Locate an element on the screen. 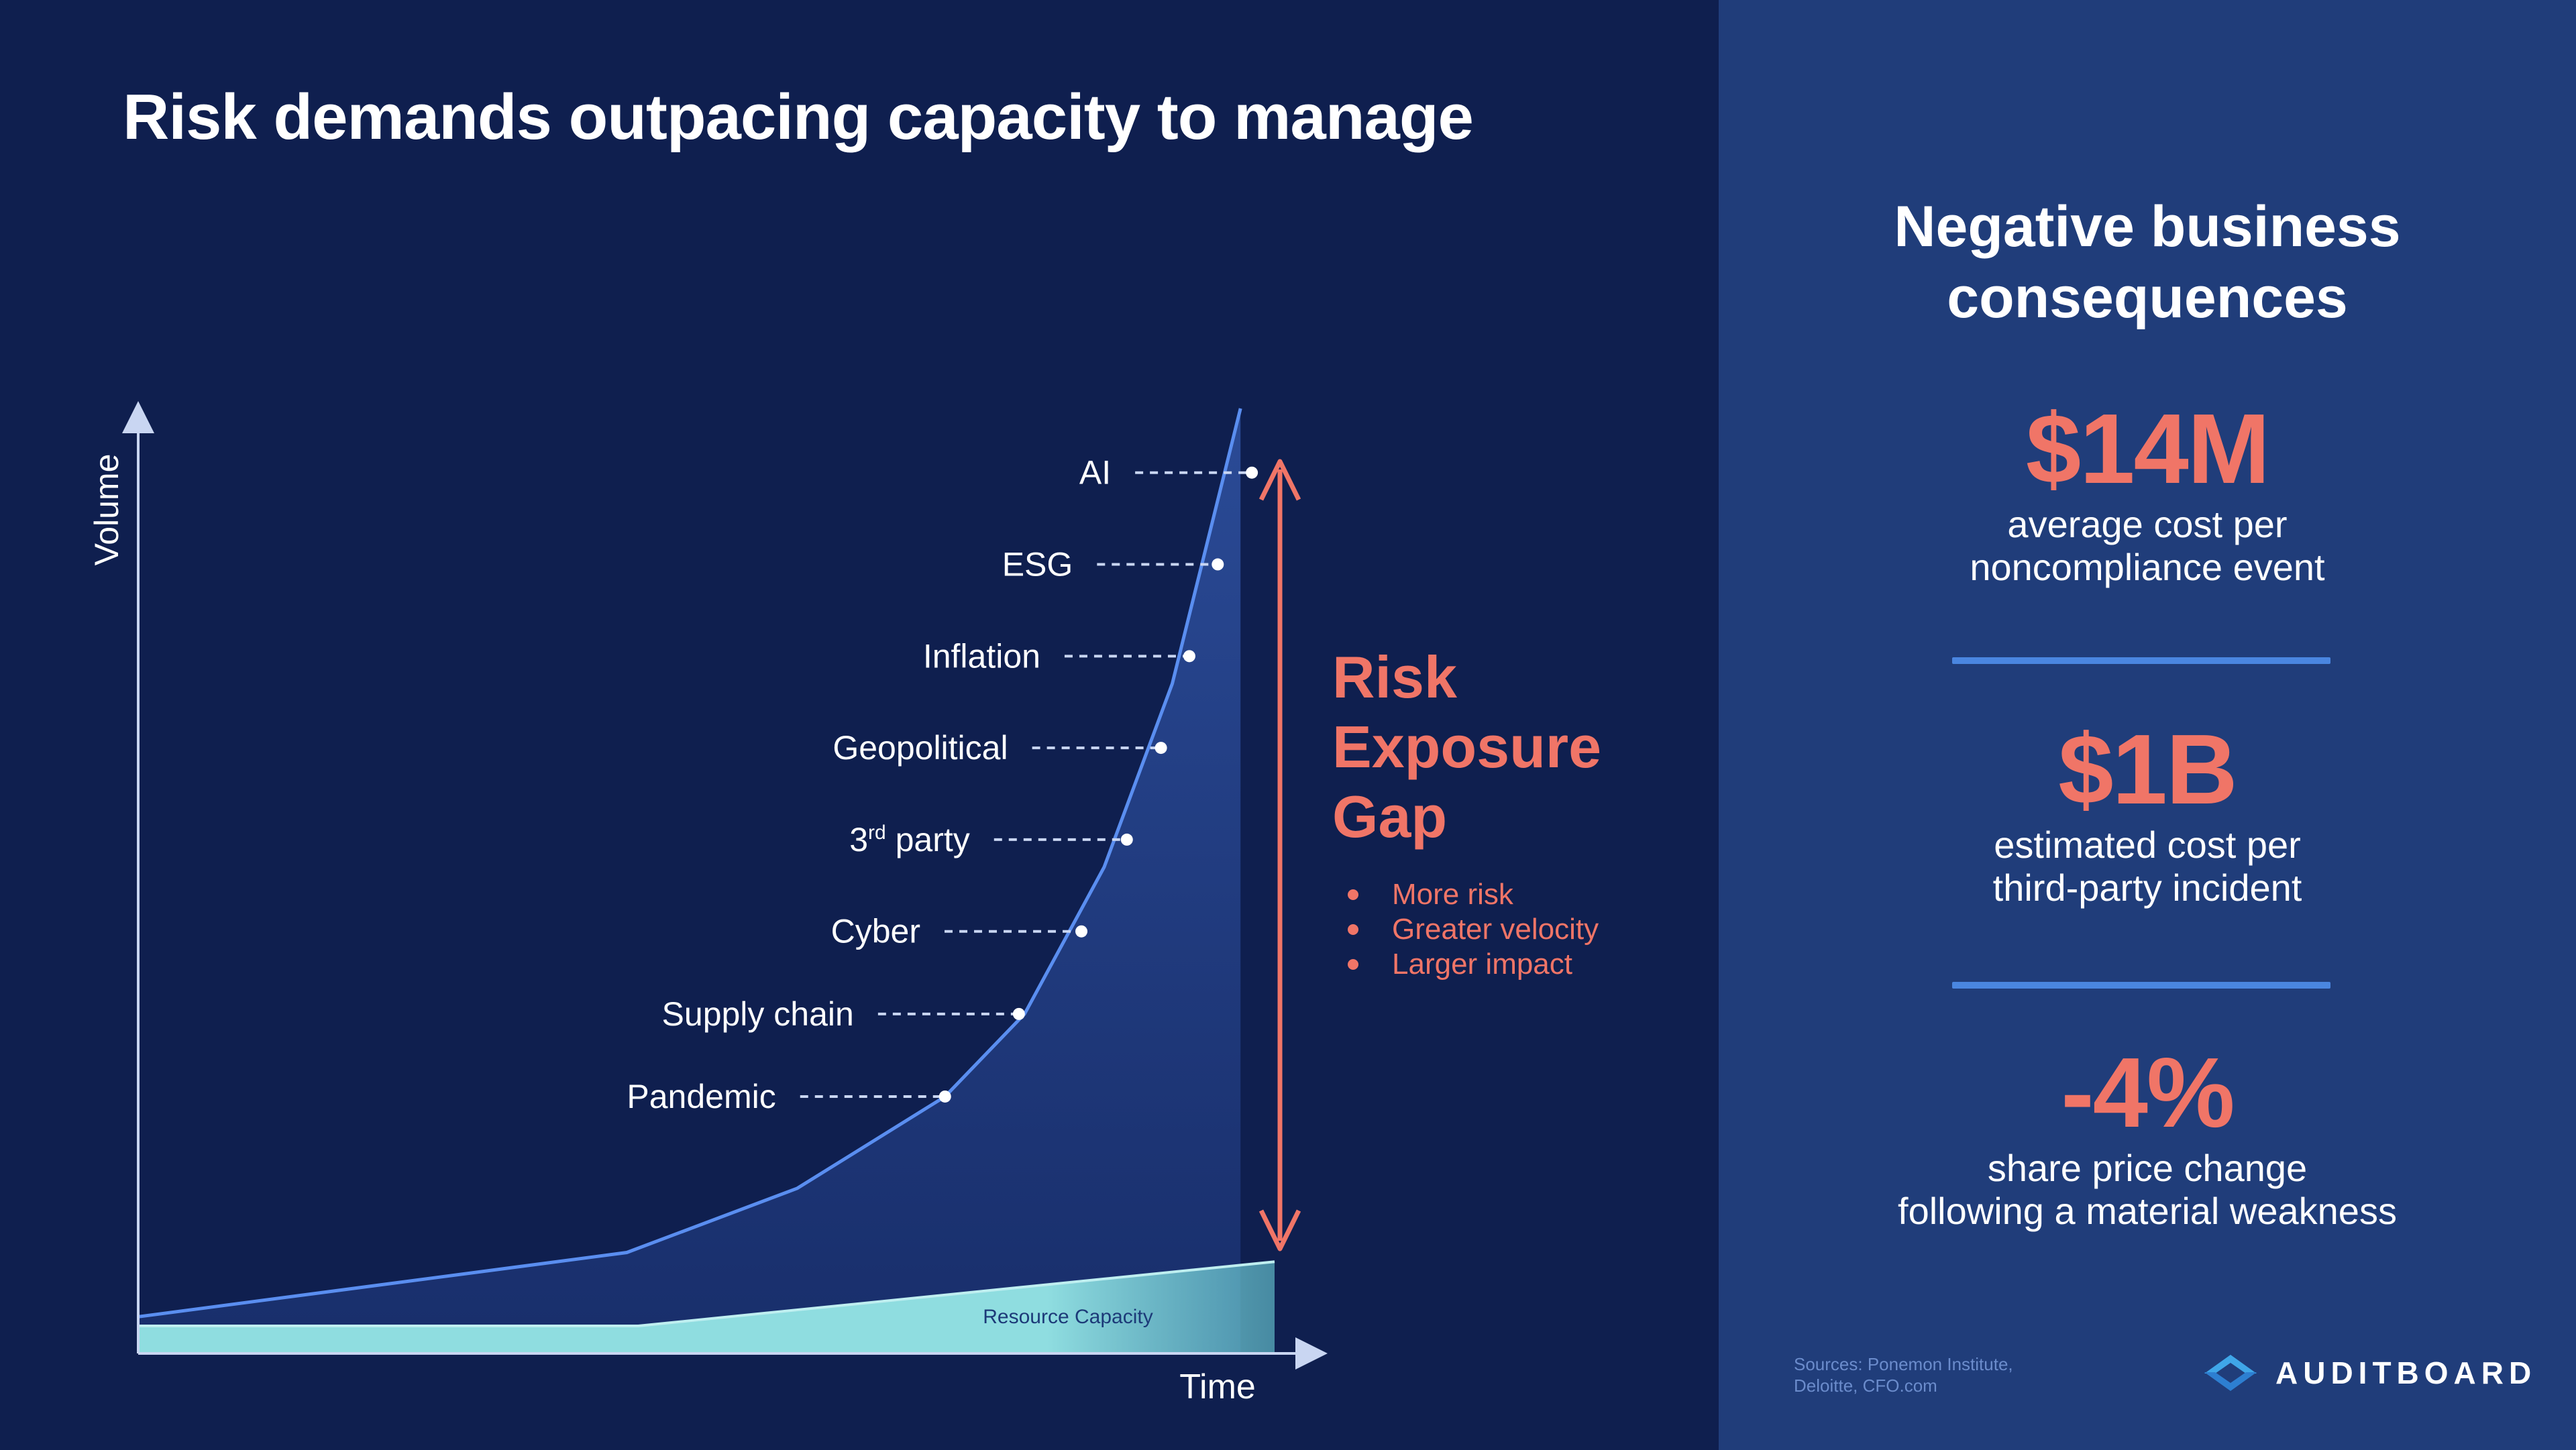 This screenshot has height=1450, width=2576. y-axis-label: Volume is located at coordinates (106, 510).